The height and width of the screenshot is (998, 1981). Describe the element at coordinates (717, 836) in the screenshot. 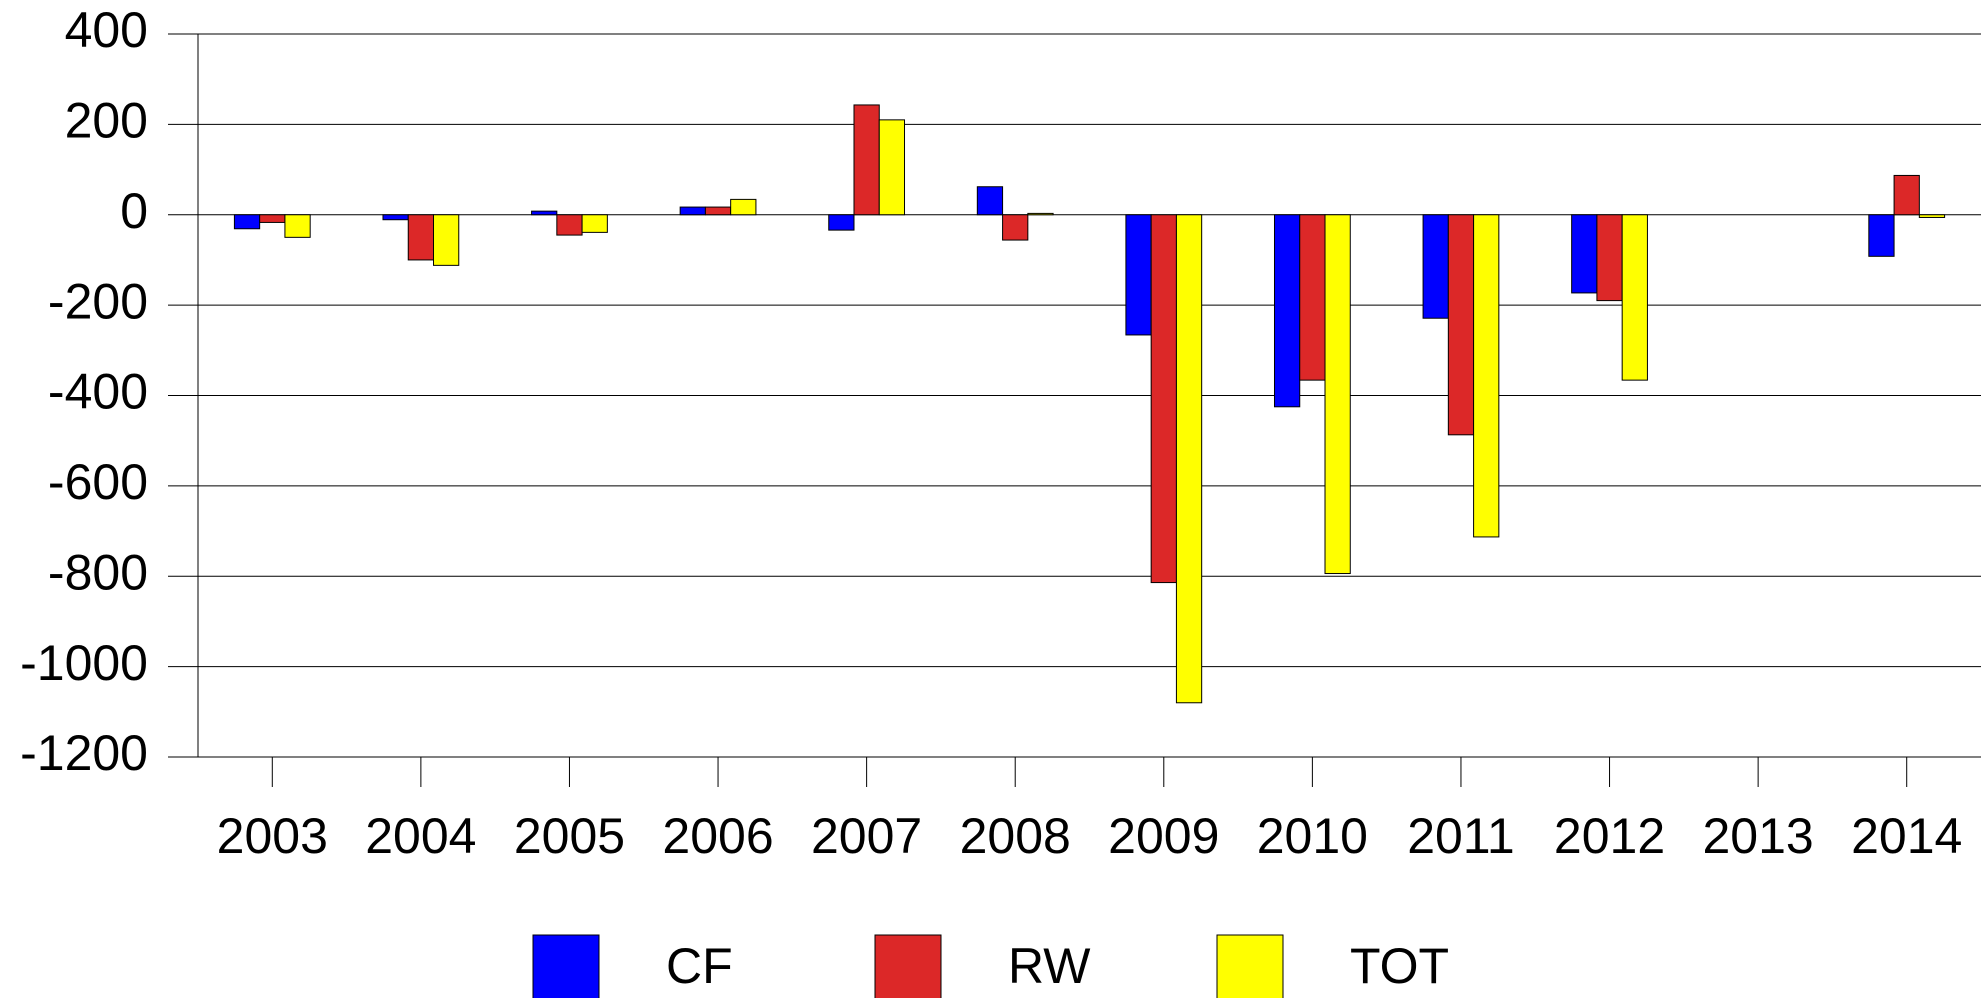

I see `x-tick-label: 2006` at that location.